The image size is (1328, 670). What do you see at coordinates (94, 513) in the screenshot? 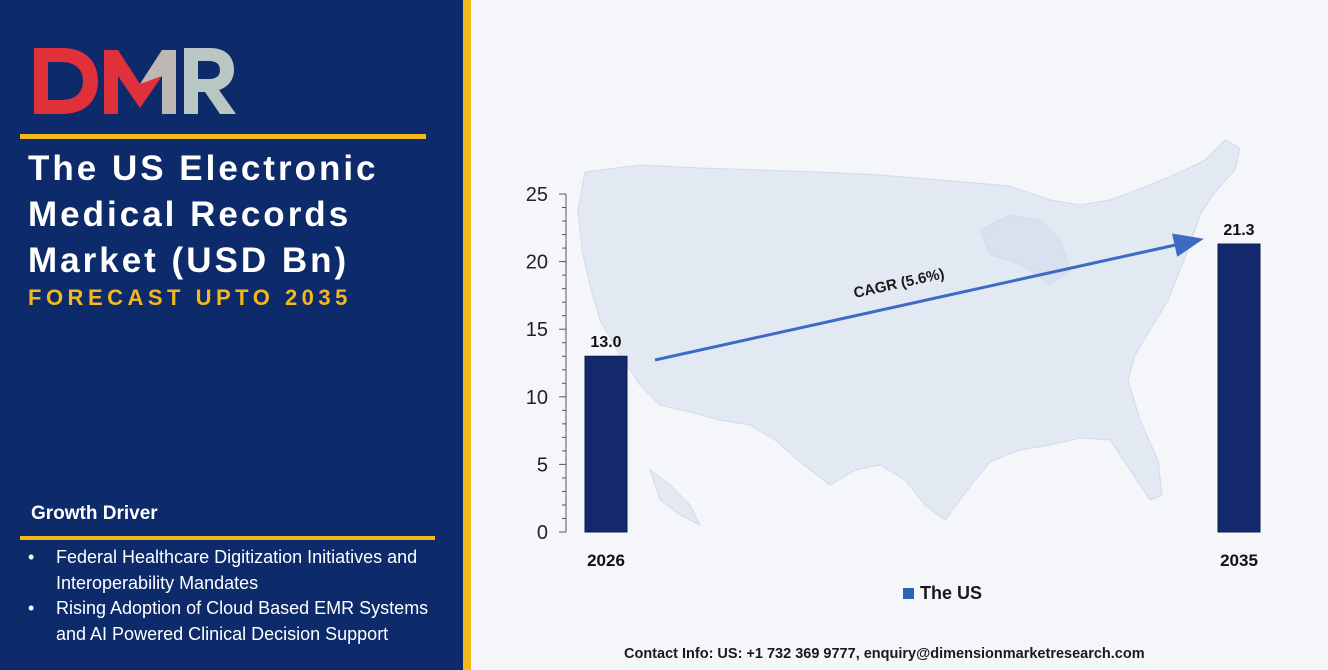
I see `growth-driver-heading: Growth Driver` at bounding box center [94, 513].